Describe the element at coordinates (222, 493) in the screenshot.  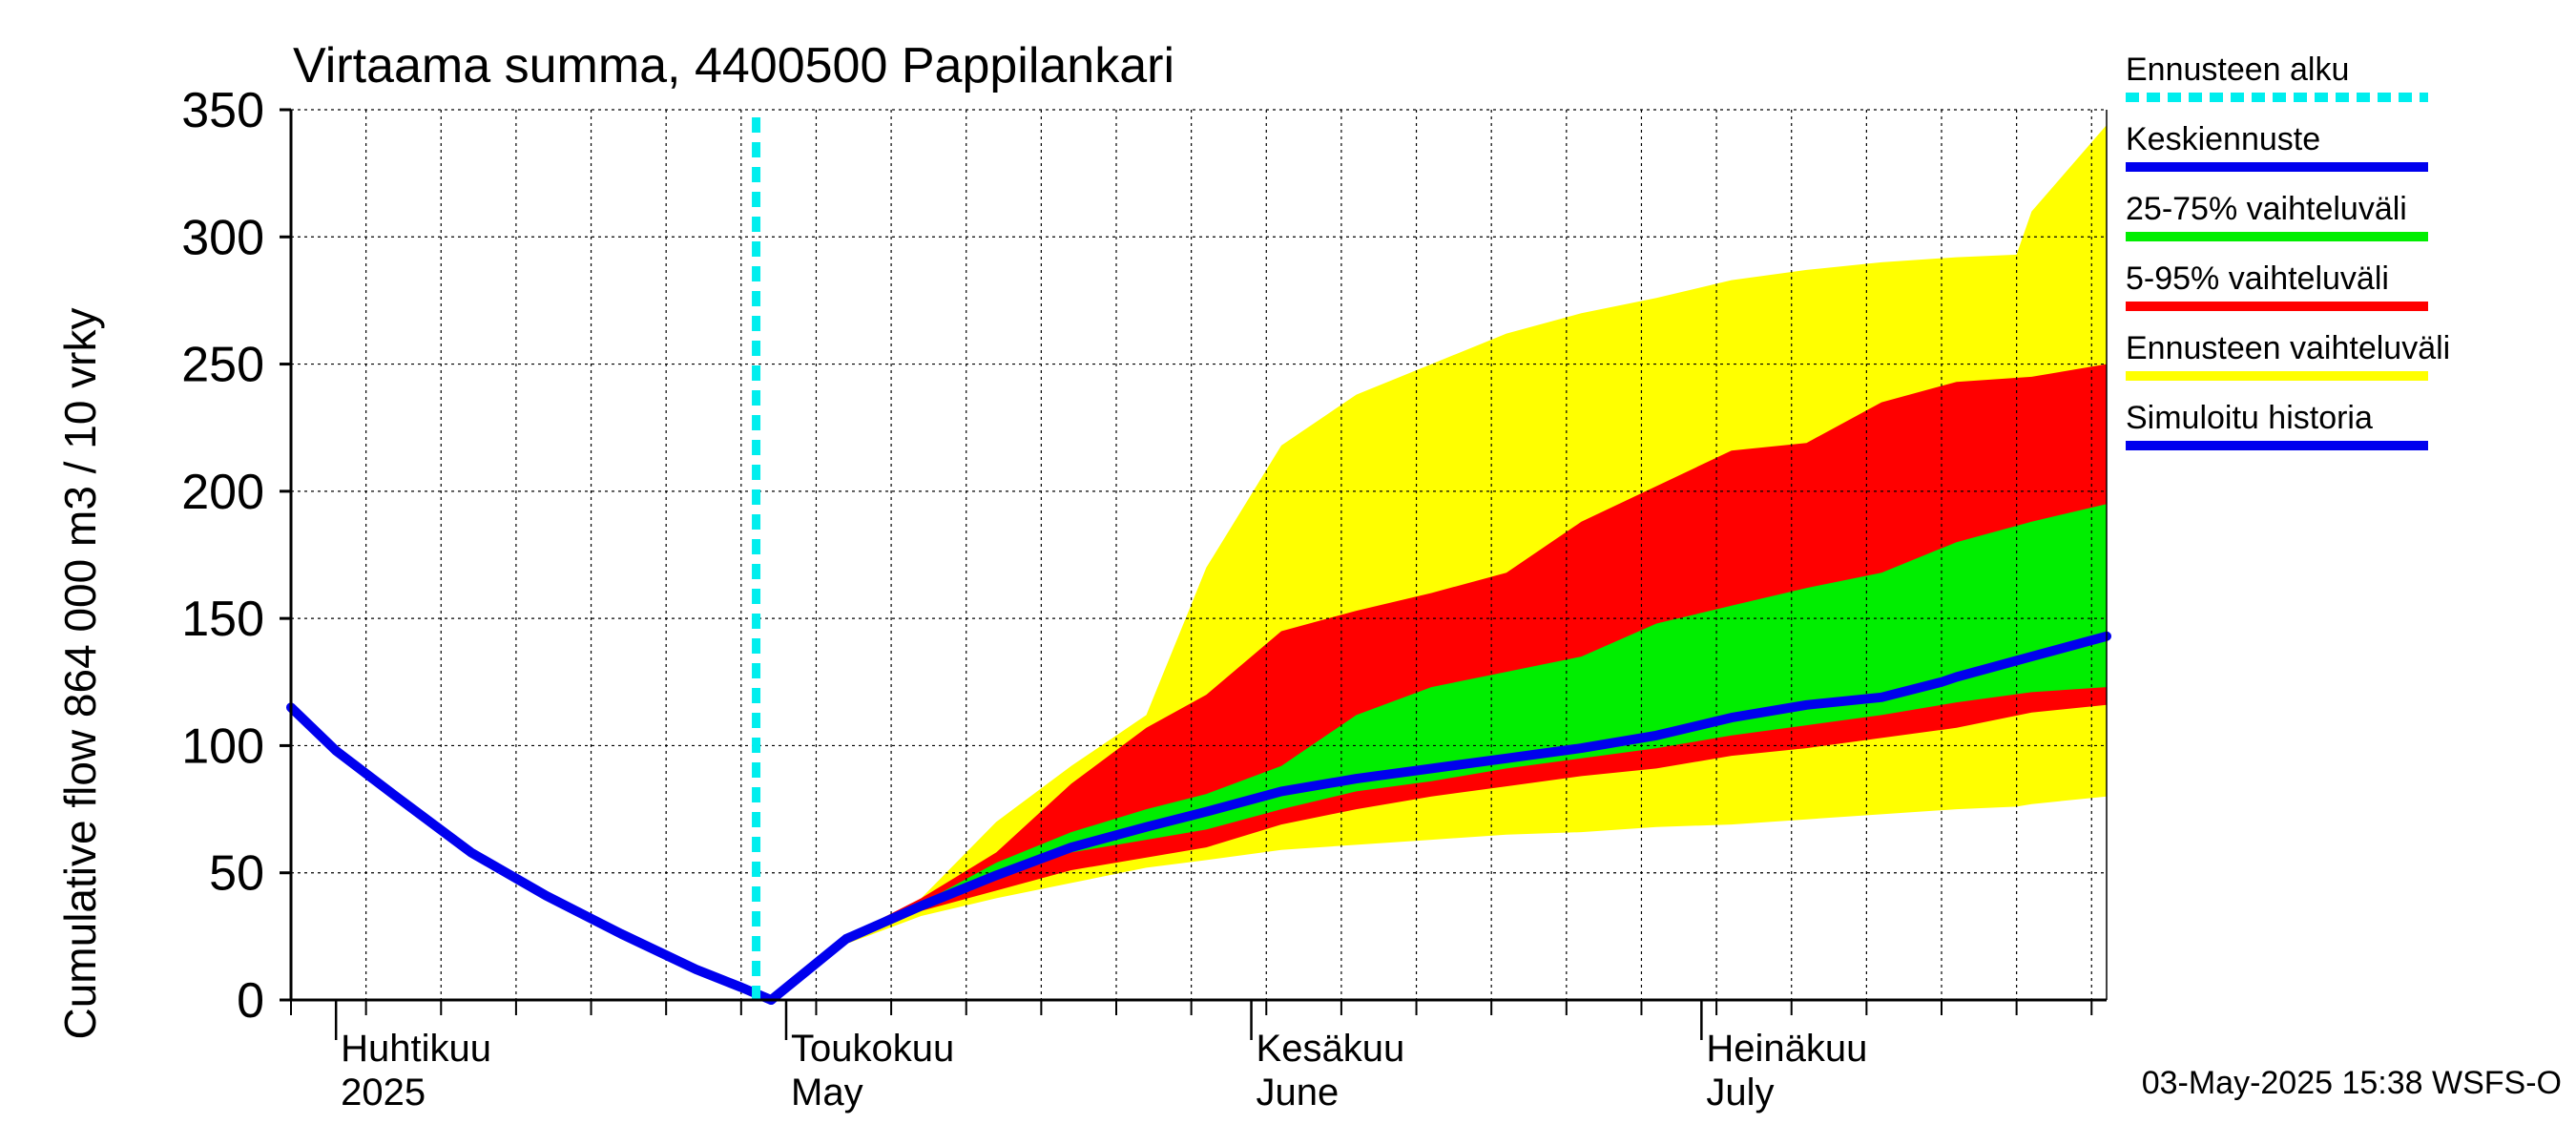
I see `y-tick-label: 200` at that location.